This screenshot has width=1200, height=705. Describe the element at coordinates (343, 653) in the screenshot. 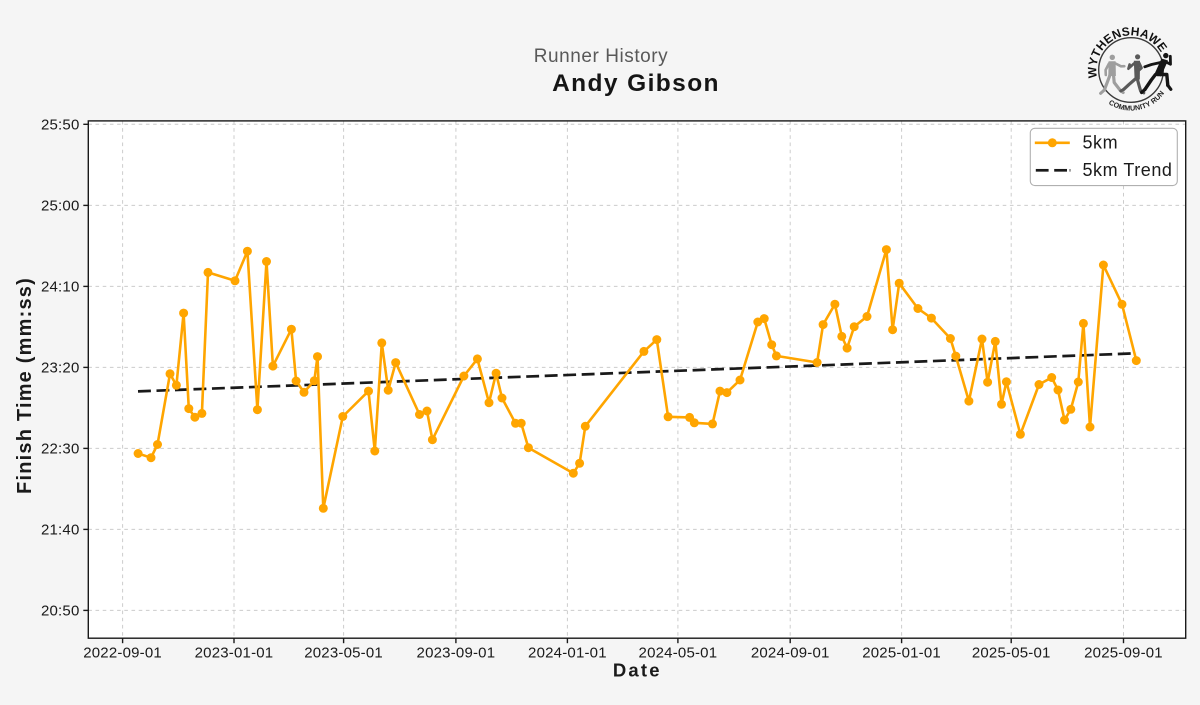

I see `svg-text: 2023-05-01` at that location.